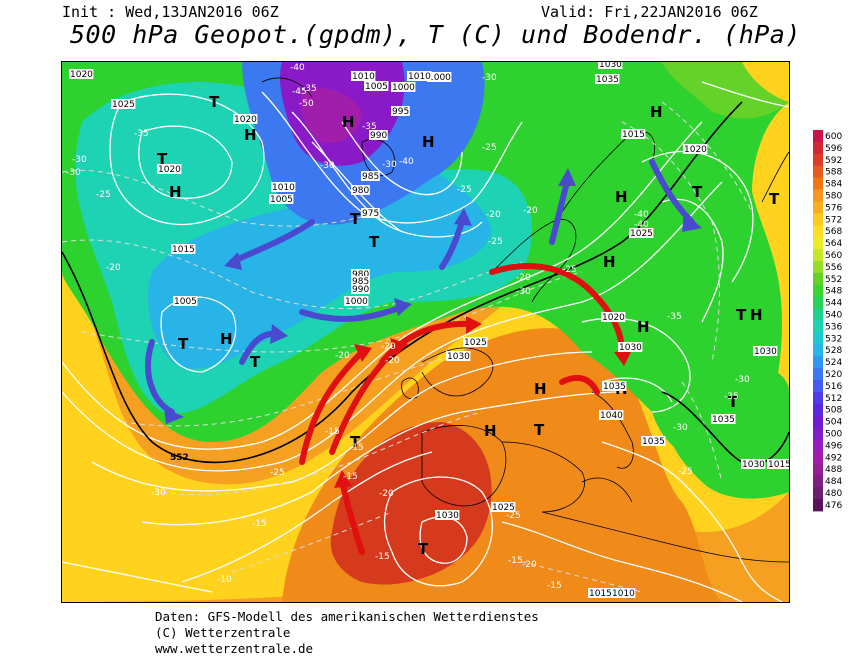 This screenshot has width=850, height=657. Describe the element at coordinates (600, 594) in the screenshot. I see `isobar-label: 1015` at that location.